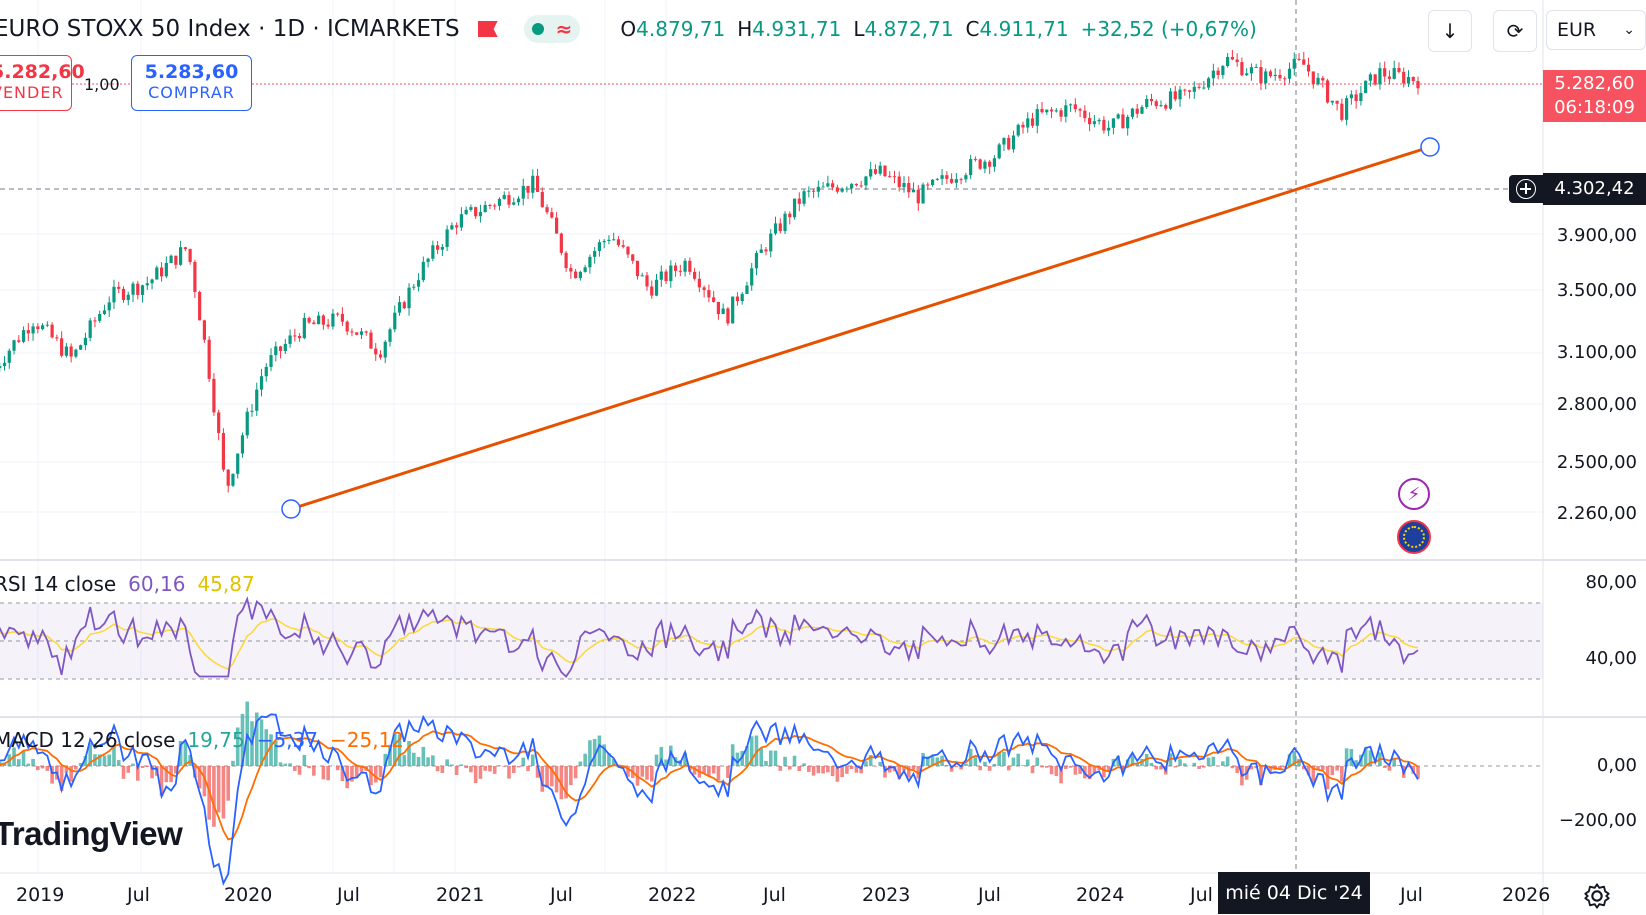  What do you see at coordinates (1430, 147) in the screenshot?
I see `trendline-handle-end` at bounding box center [1430, 147].